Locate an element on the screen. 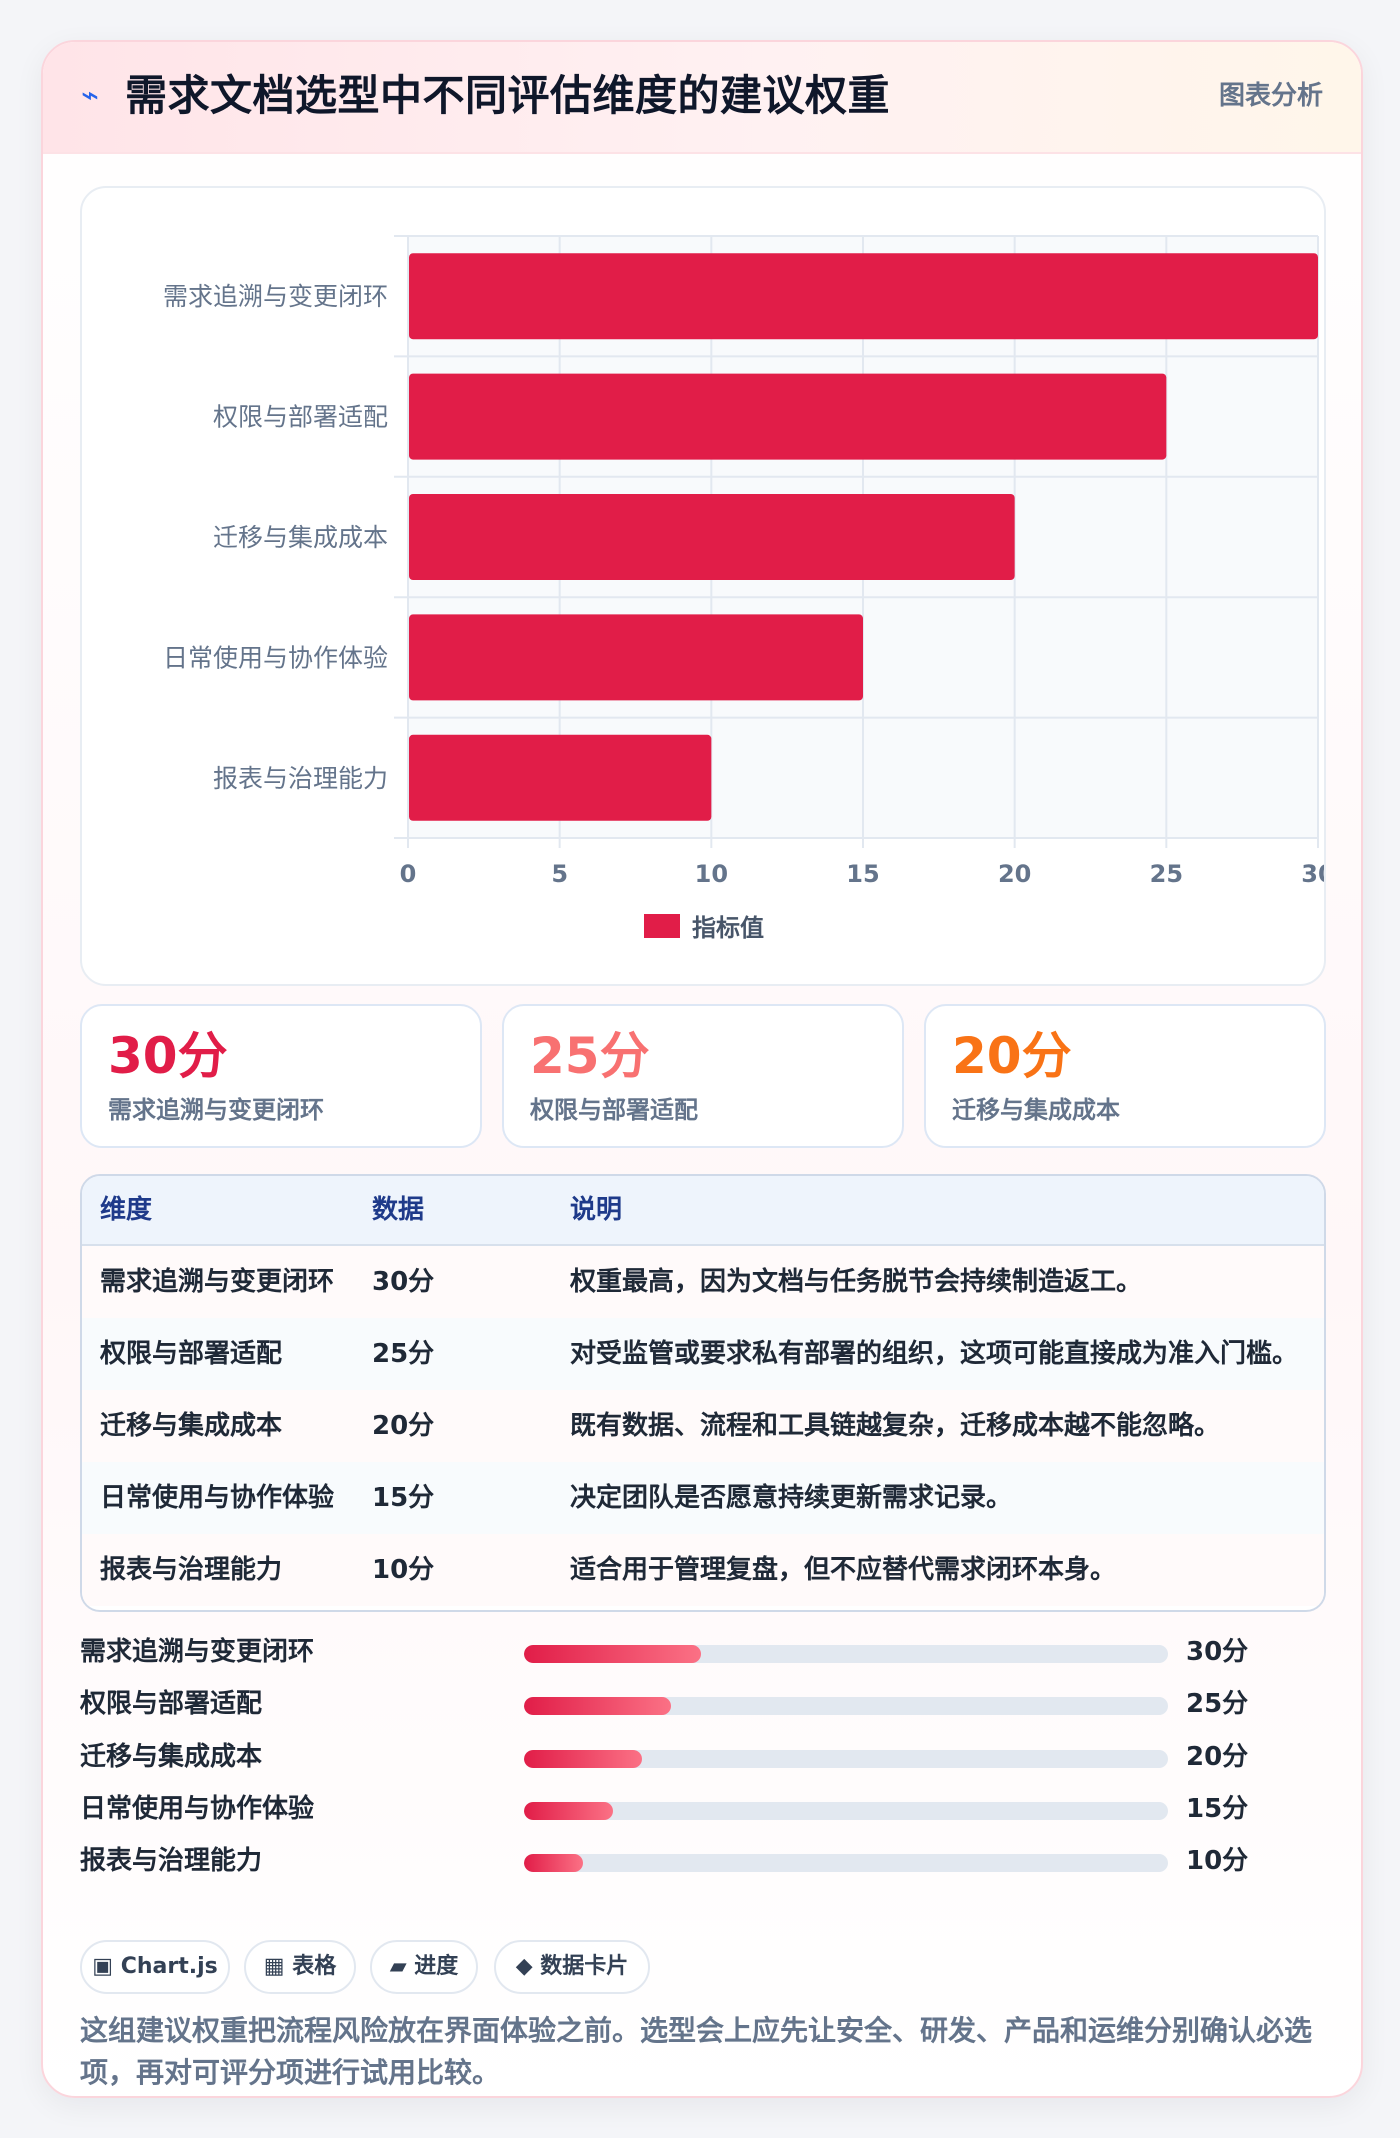  table-row: 权限与部署适配 25分 对受监管或要求私有部署的组织，这项可能直接成为准入门槛。 is located at coordinates (703, 1354).